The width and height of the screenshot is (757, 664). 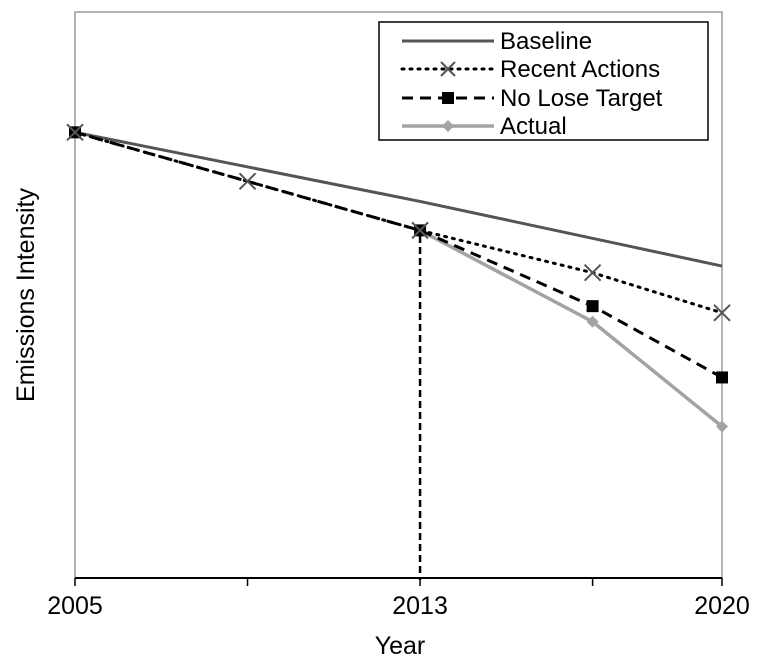 What do you see at coordinates (75, 606) in the screenshot?
I see `x-tick-label: 2005` at bounding box center [75, 606].